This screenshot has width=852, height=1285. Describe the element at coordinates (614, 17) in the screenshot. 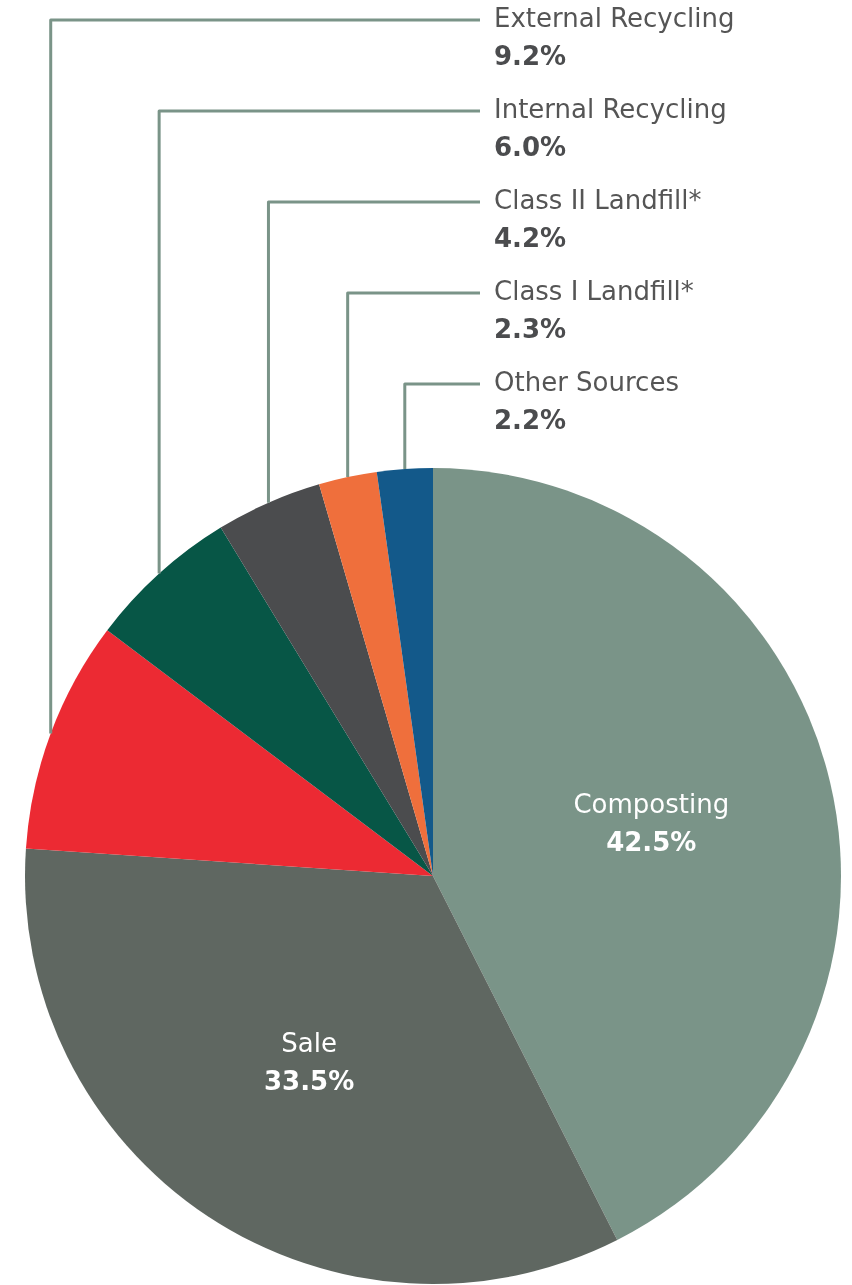

I see `slice-label: External Recycling` at that location.